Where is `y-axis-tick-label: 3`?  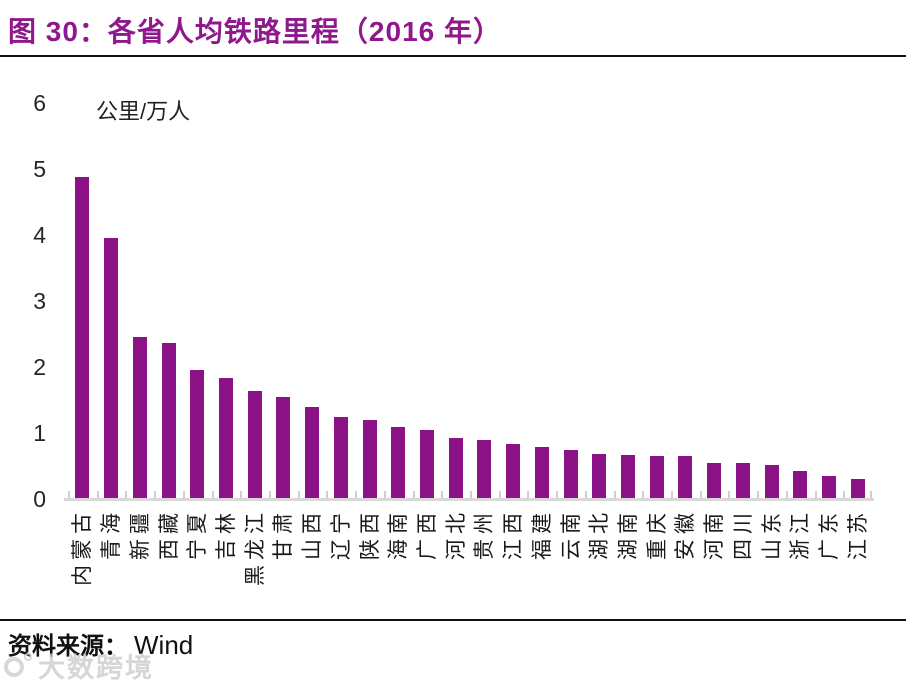 y-axis-tick-label: 3 is located at coordinates (39, 301).